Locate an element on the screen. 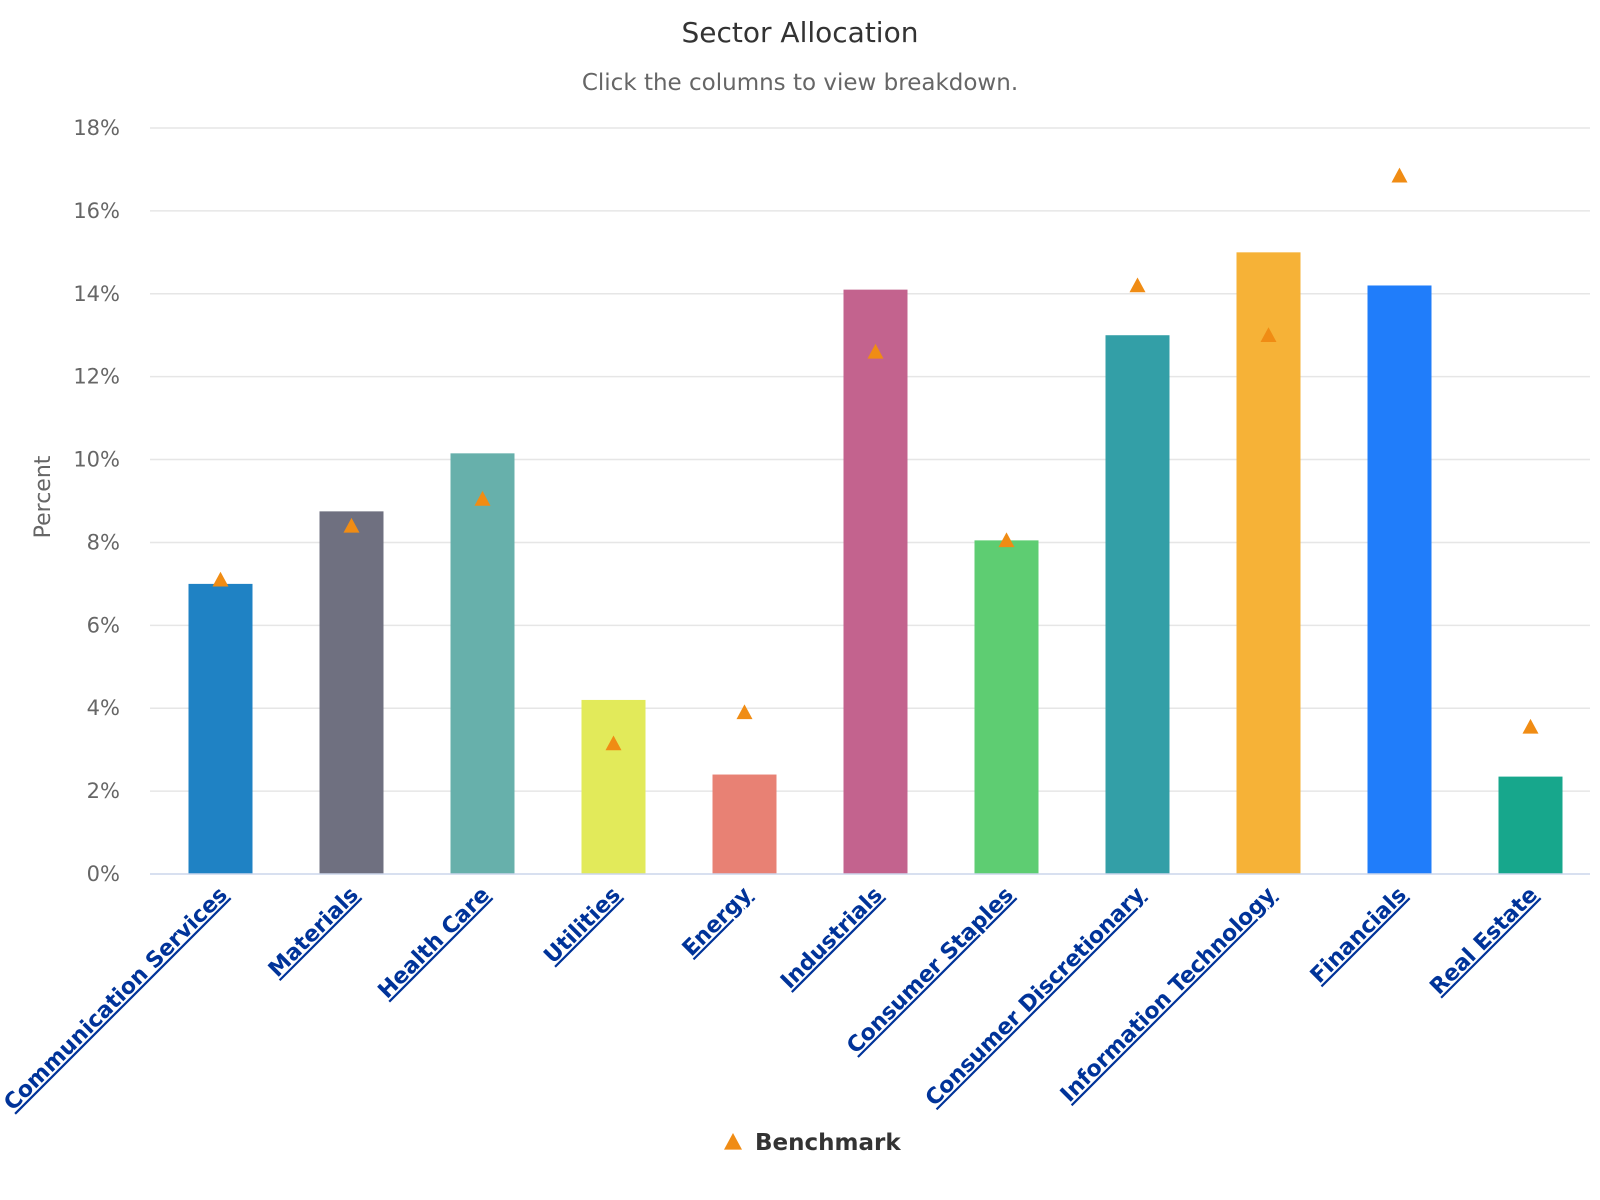 This screenshot has height=1200, width=1600. x-tick-label-financials: Financials is located at coordinates (1359, 936).